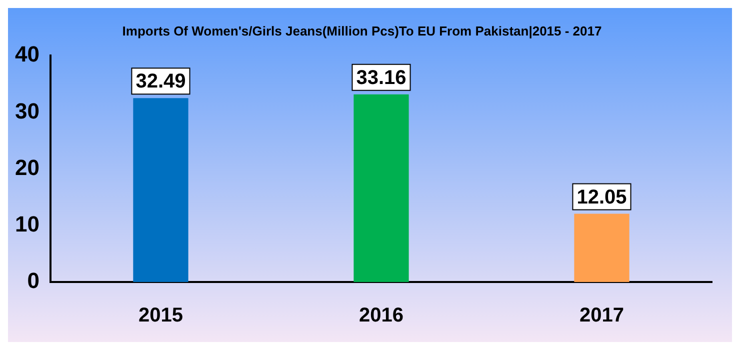  I want to click on y-tick-label: 0, so click(33, 281).